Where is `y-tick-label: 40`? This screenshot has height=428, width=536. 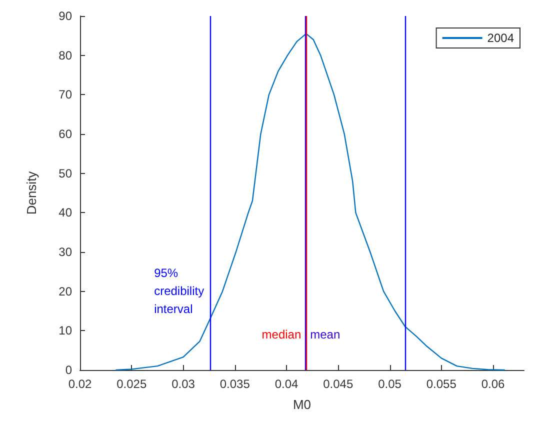 y-tick-label: 40 is located at coordinates (65, 213).